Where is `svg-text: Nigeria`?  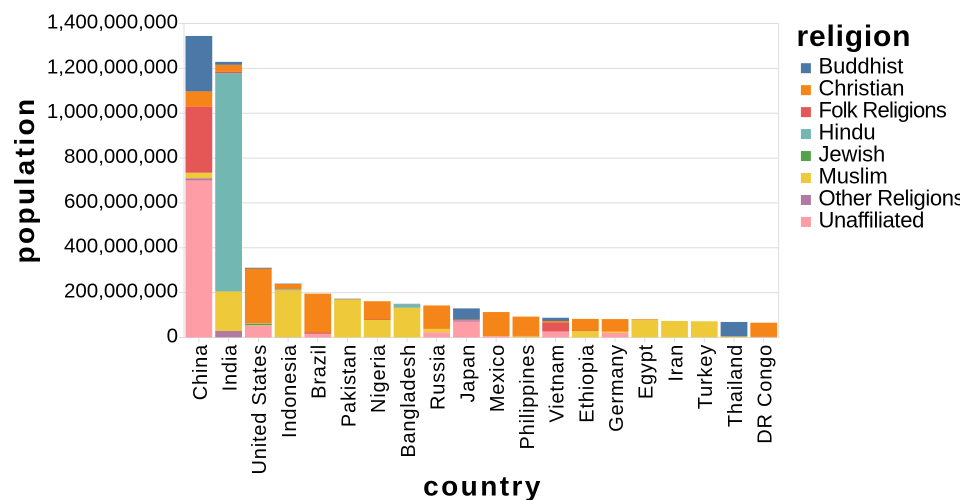 svg-text: Nigeria is located at coordinates (379, 378).